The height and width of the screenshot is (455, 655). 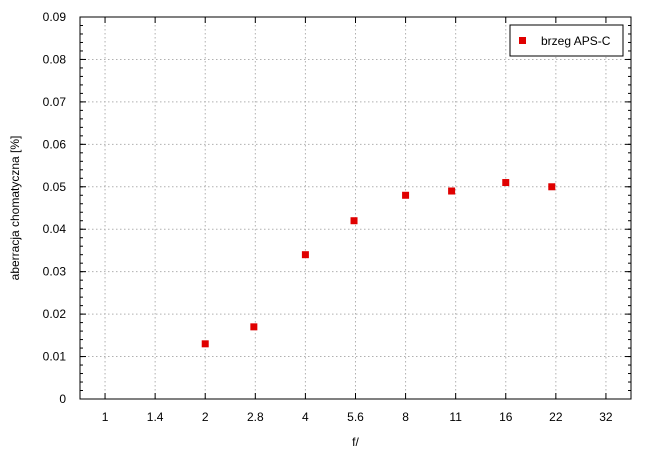 What do you see at coordinates (576, 41) in the screenshot?
I see `legend-entry: brzeg APS-C` at bounding box center [576, 41].